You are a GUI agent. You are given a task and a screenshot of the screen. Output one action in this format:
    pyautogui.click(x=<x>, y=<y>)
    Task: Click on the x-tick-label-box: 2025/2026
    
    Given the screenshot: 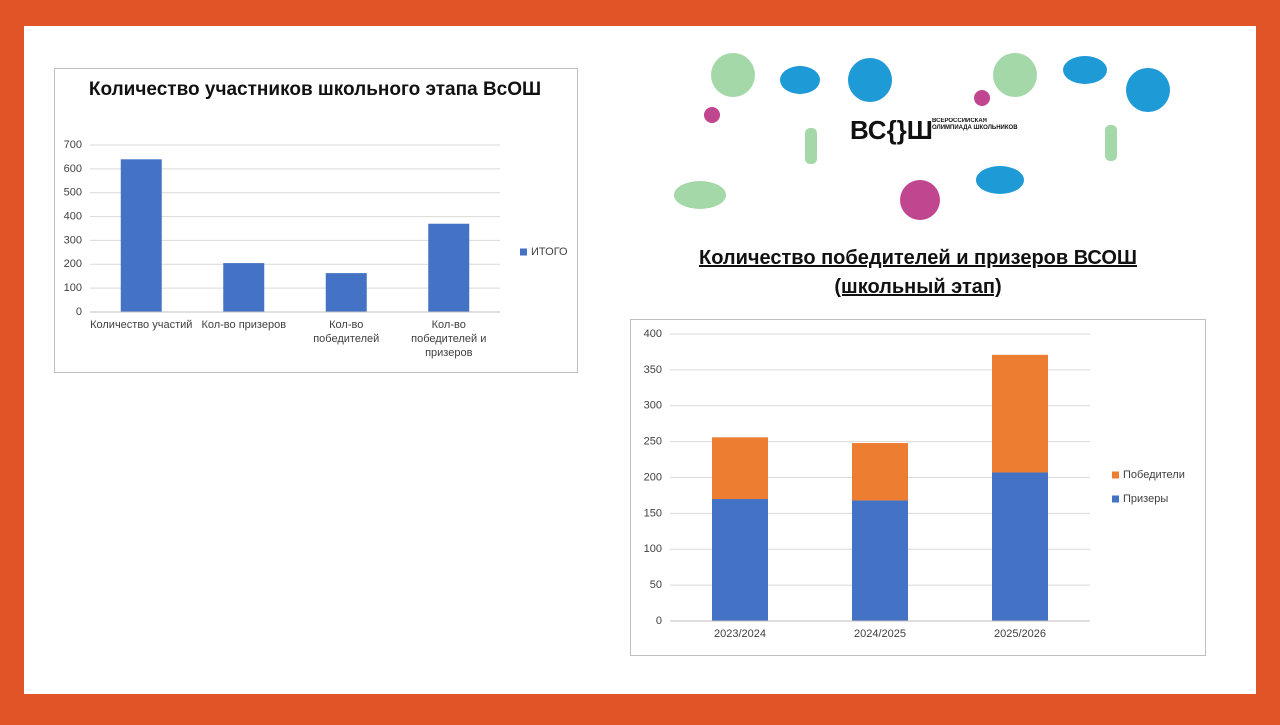 What is the action you would take?
    pyautogui.click(x=1020, y=634)
    